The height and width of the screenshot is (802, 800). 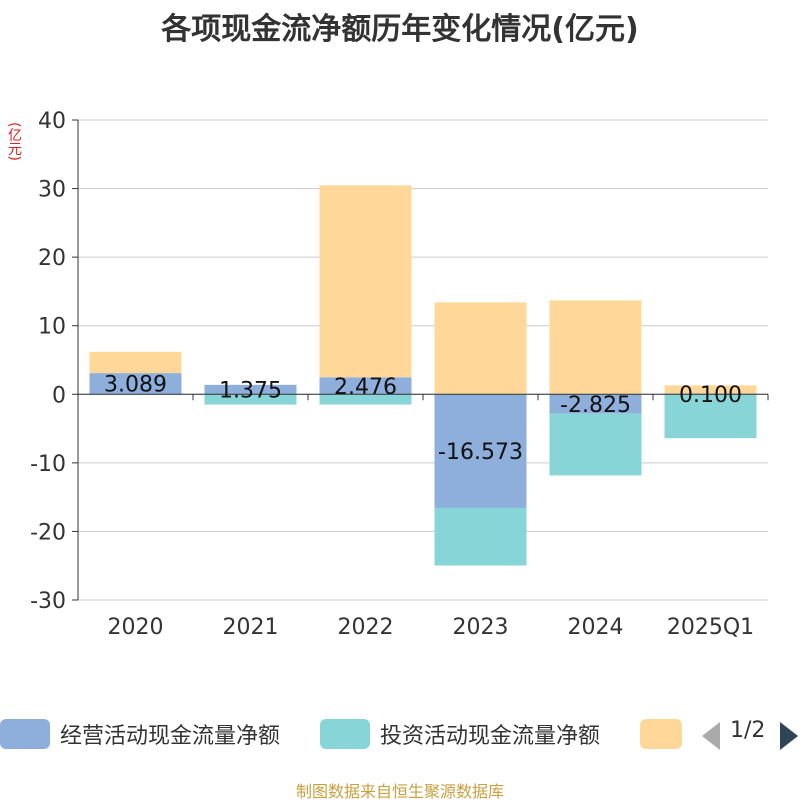 What do you see at coordinates (136, 627) in the screenshot?
I see `x-tick-label: 2020` at bounding box center [136, 627].